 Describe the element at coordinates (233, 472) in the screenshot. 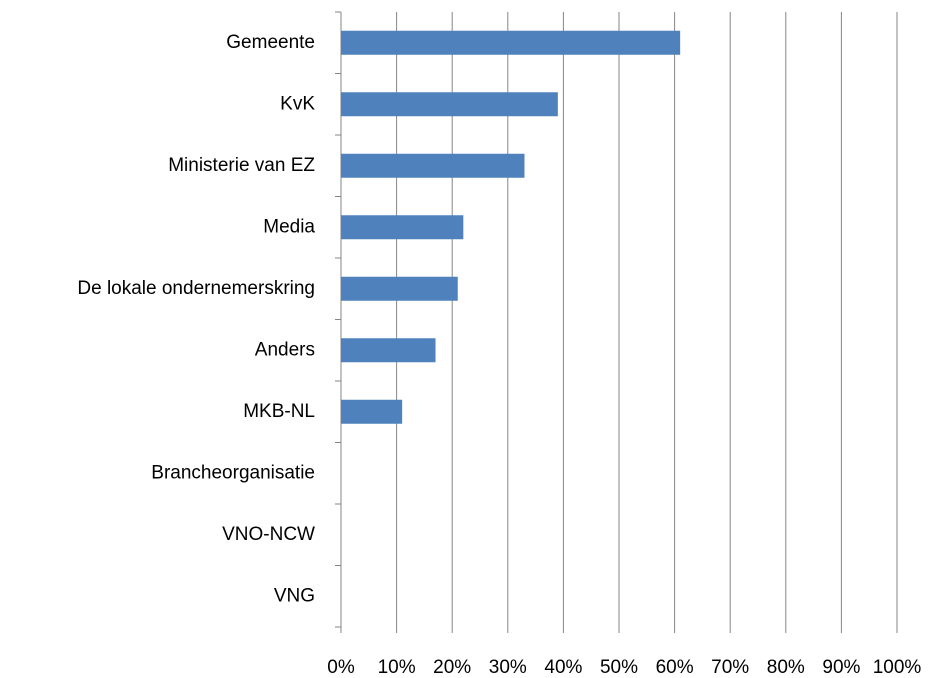

I see `y-tick-label: Brancheorganisatie` at that location.